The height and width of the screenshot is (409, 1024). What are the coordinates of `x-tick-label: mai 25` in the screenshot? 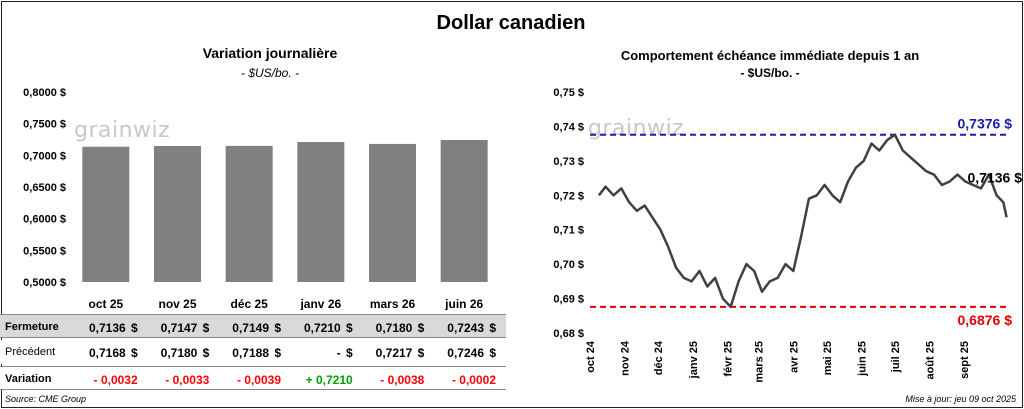 It's located at (828, 358).